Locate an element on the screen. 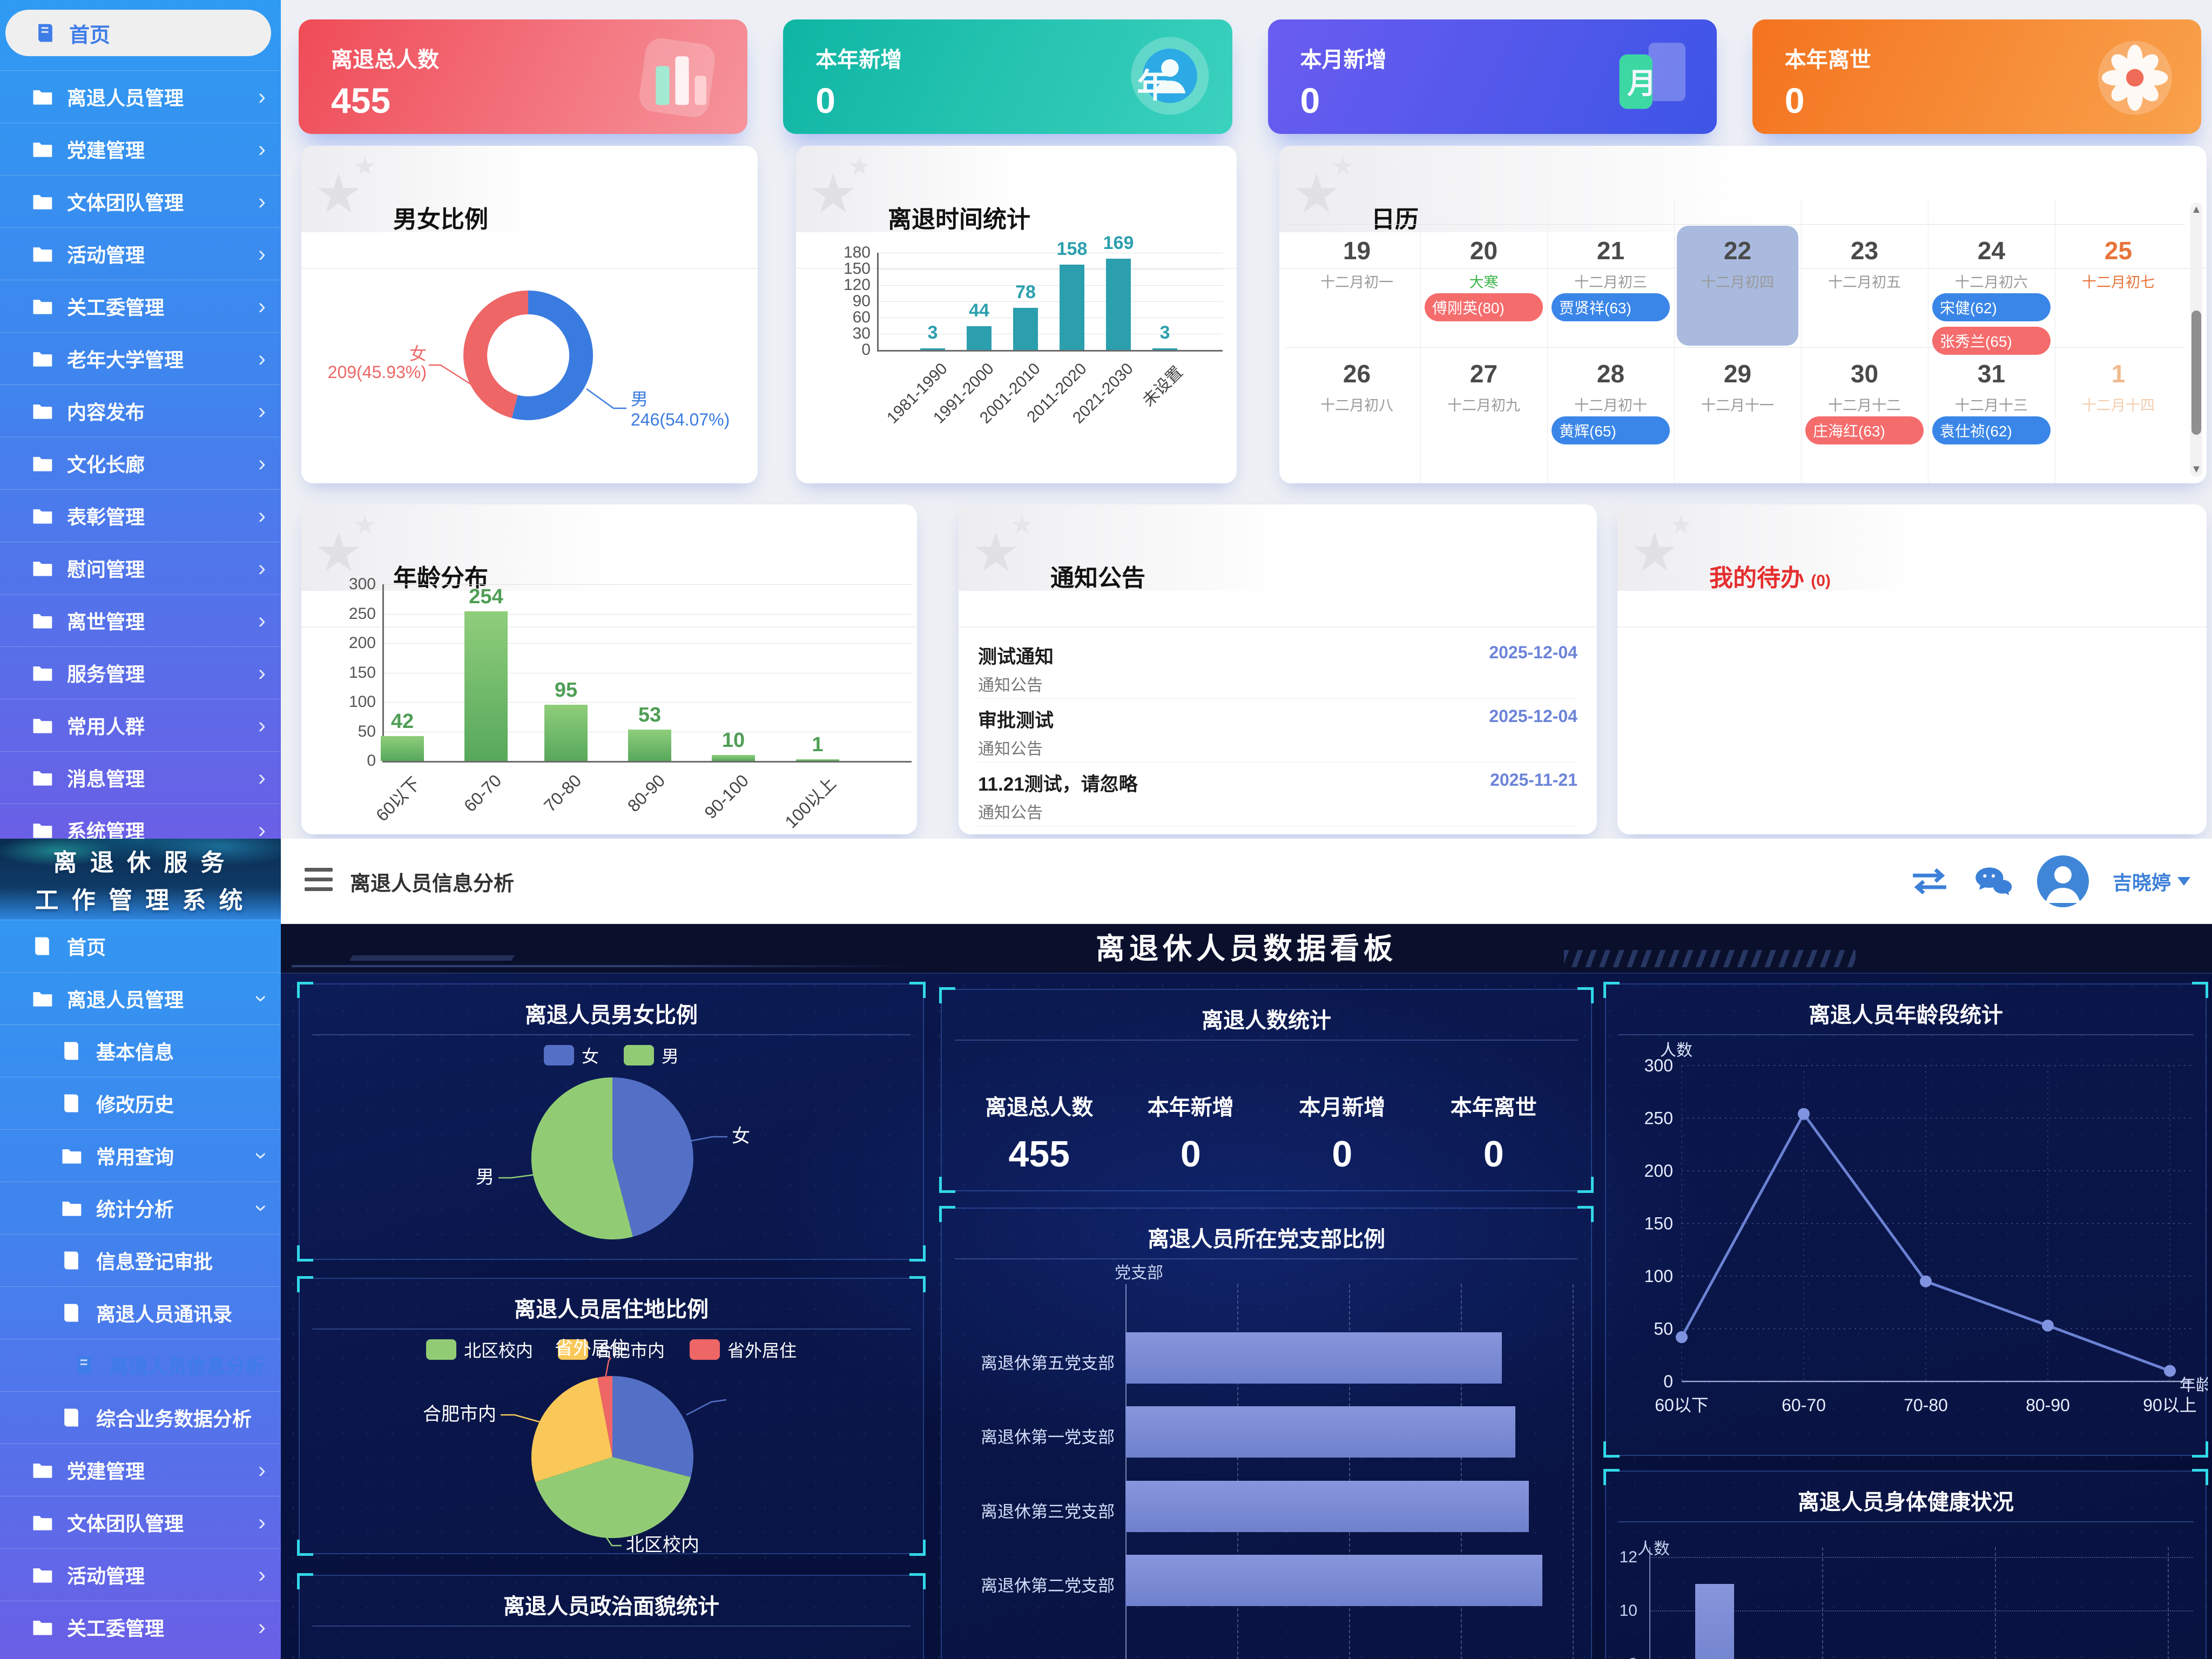 Image resolution: width=2212 pixels, height=1659 pixels. sidebar-item-8: 文化长廊 › is located at coordinates (140, 463).